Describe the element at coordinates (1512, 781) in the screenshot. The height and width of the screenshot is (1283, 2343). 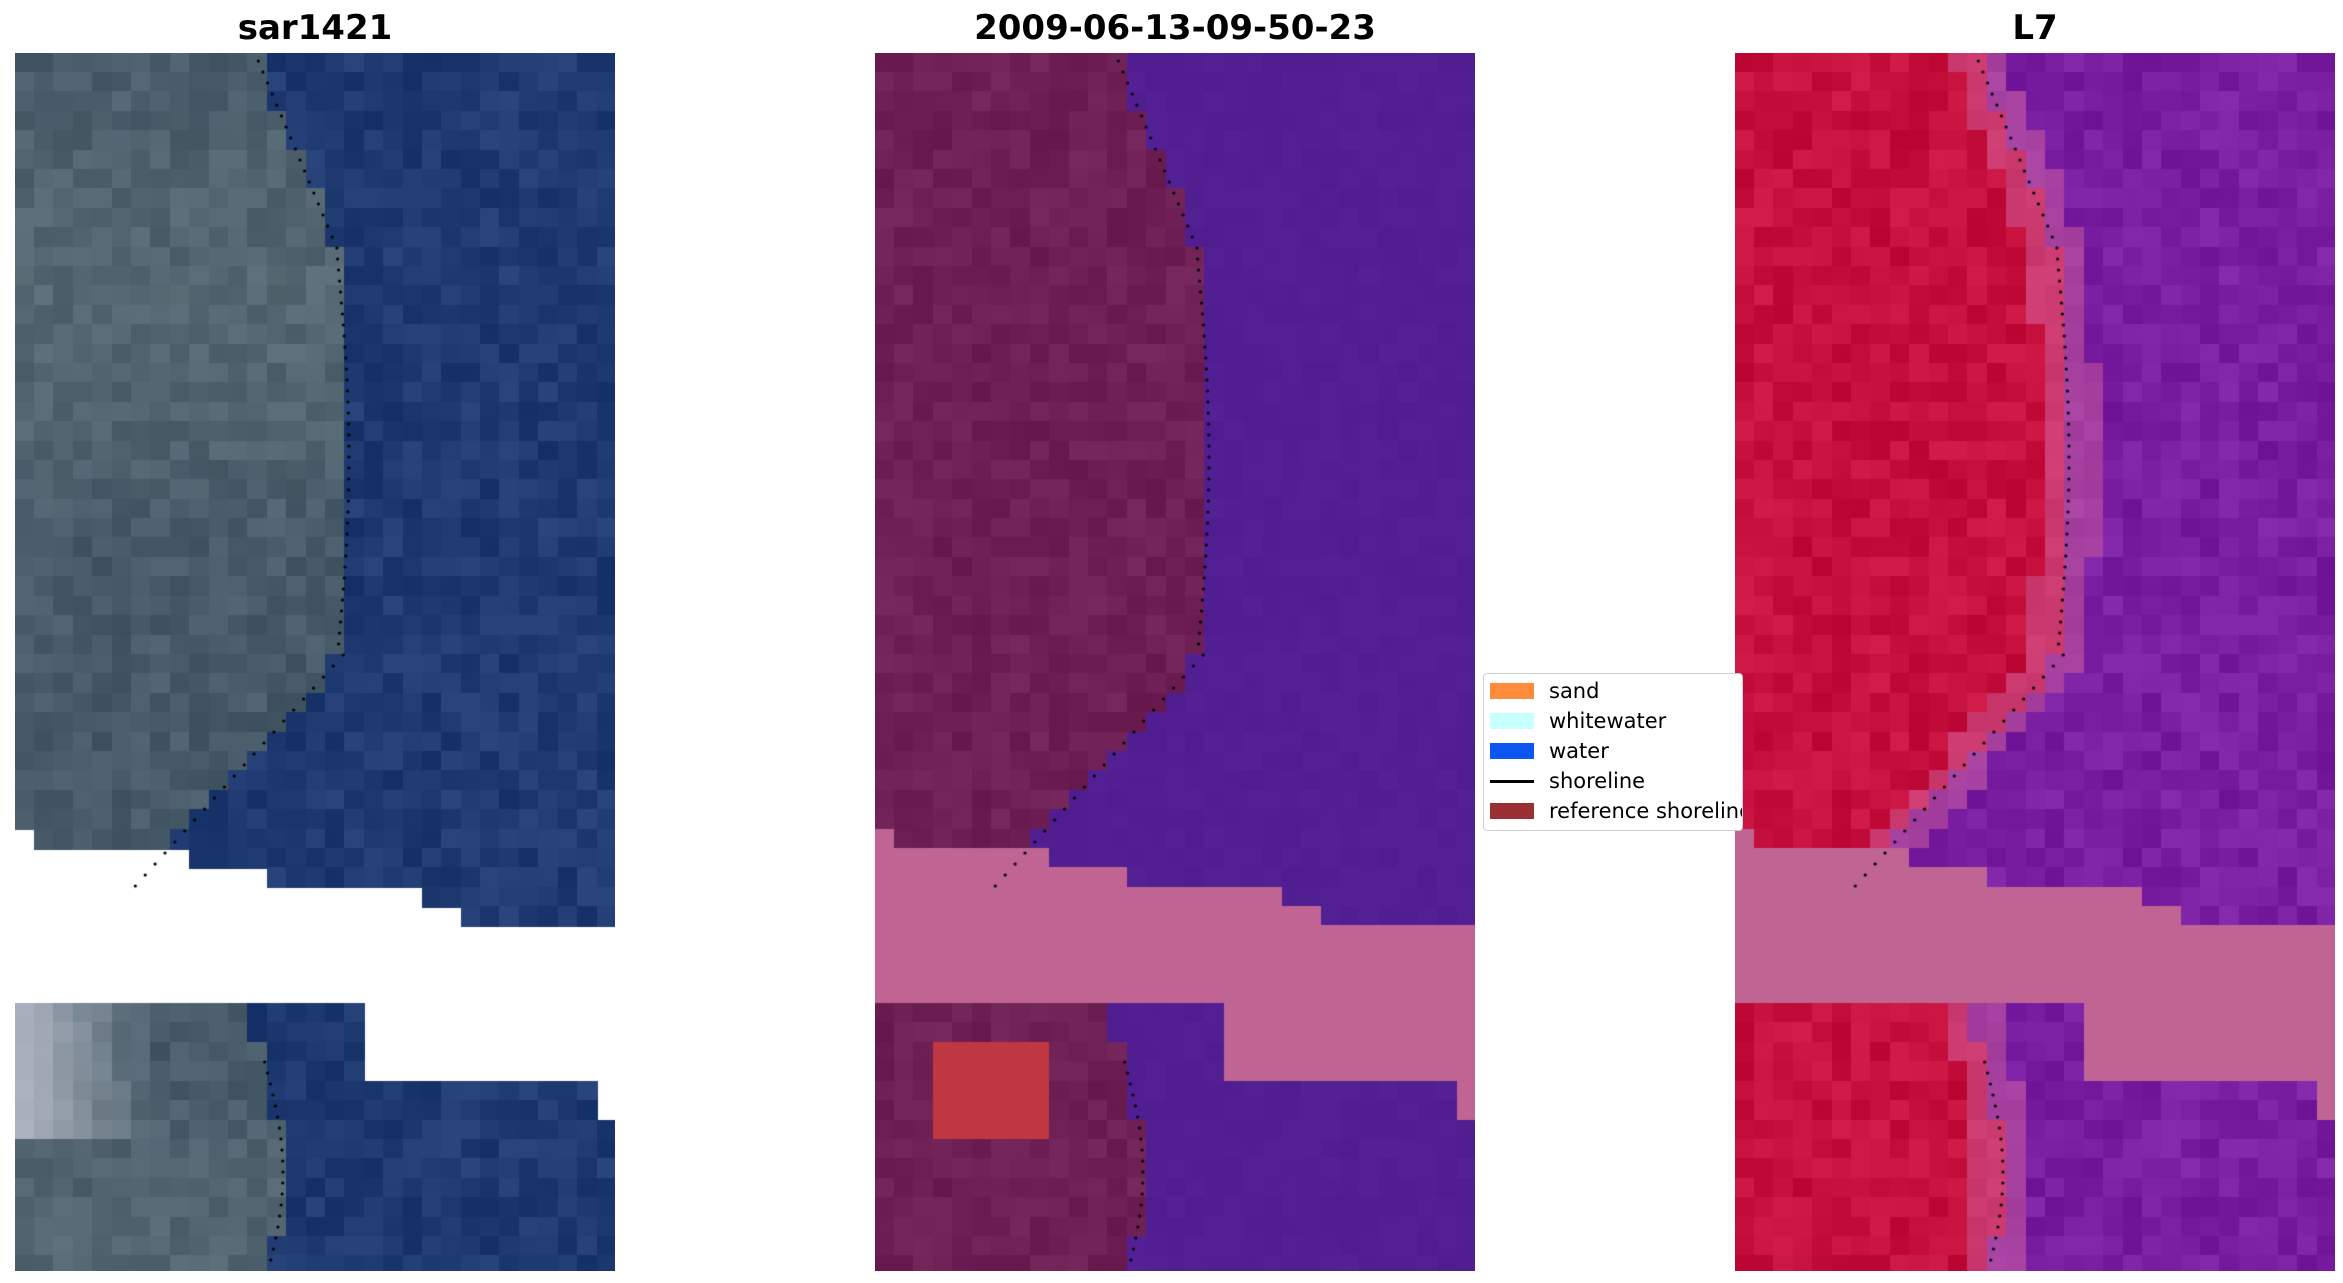
I see `shoreline-swatch` at that location.